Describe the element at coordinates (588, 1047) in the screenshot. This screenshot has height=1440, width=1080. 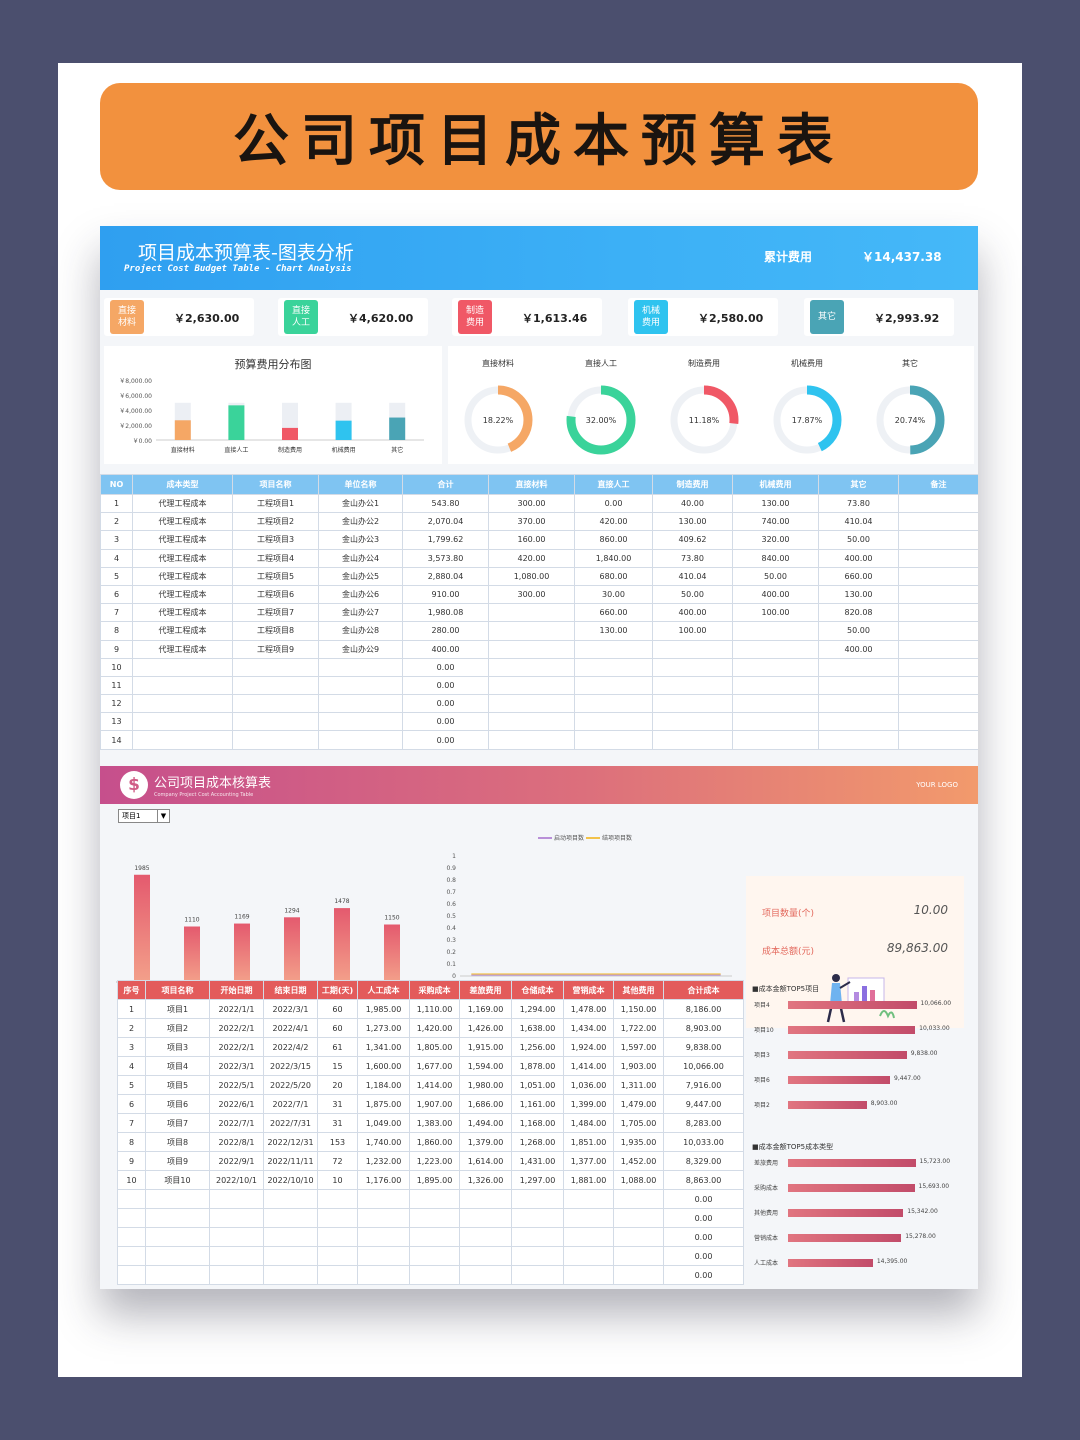
I see `accounting-table-cell: 1,924.00` at that location.